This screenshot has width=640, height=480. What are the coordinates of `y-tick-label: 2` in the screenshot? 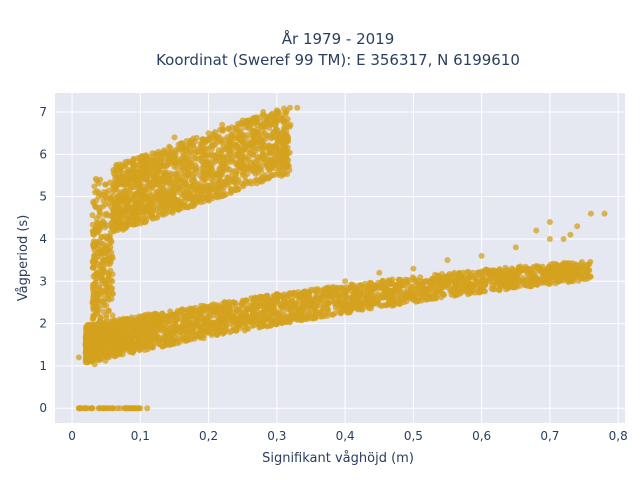 It's located at (43, 324).